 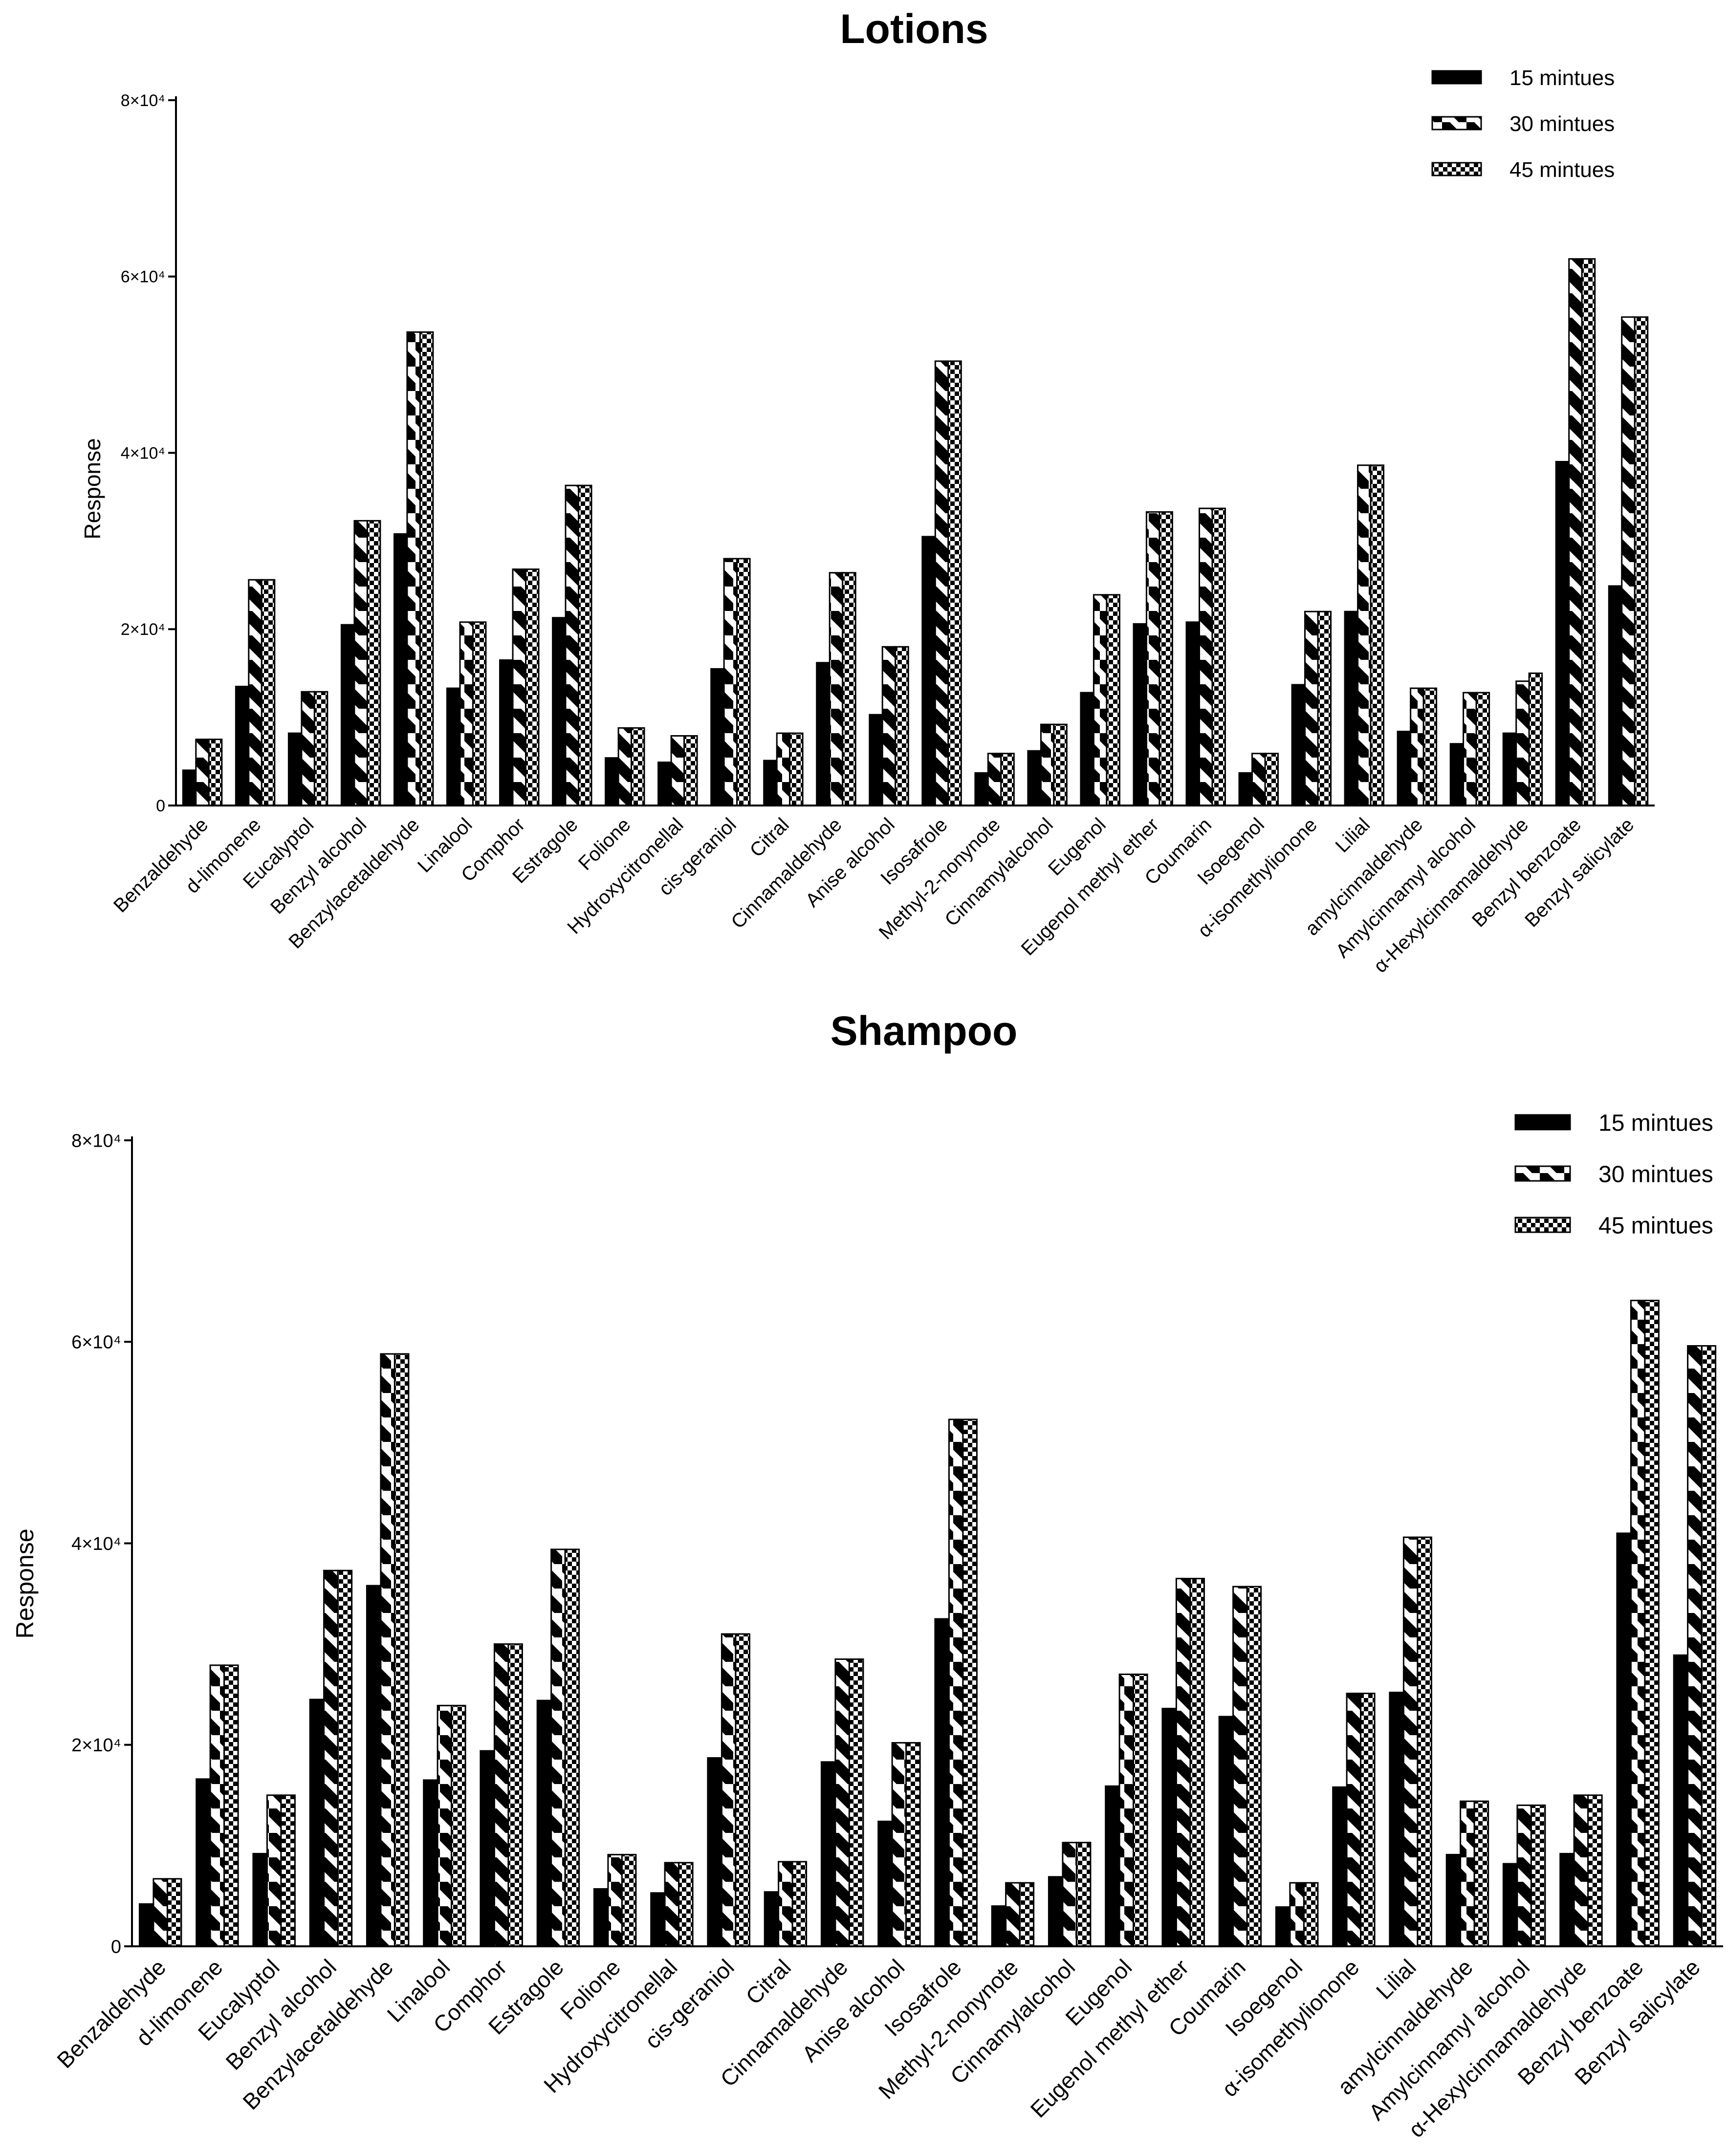 I want to click on chart-title: Shampoo, so click(x=924, y=1031).